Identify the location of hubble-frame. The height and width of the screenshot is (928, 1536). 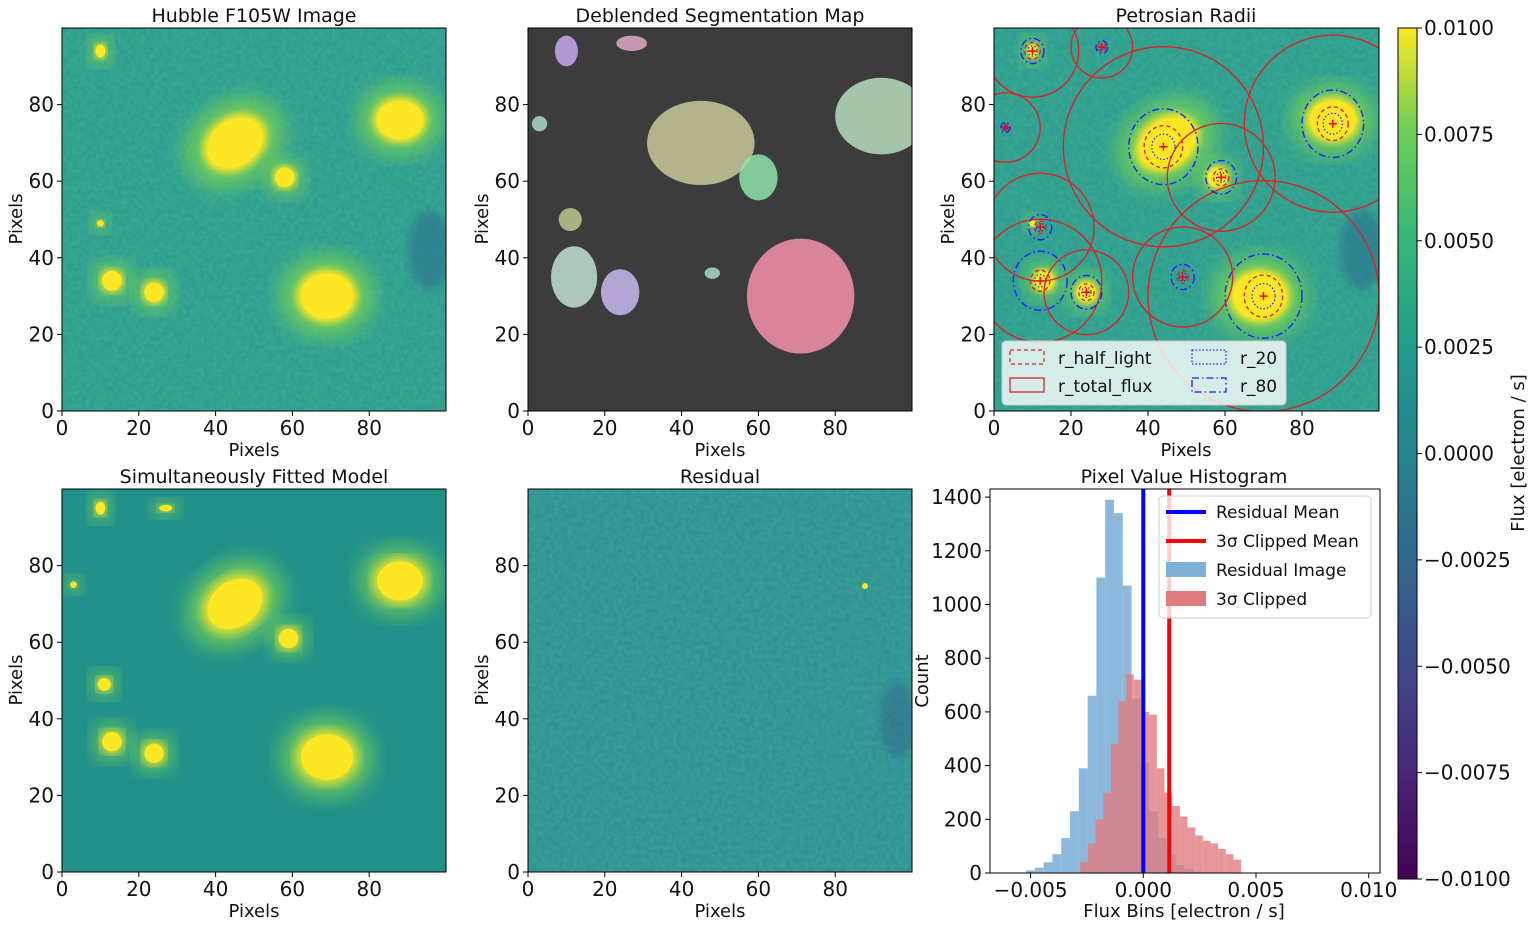
(254, 219).